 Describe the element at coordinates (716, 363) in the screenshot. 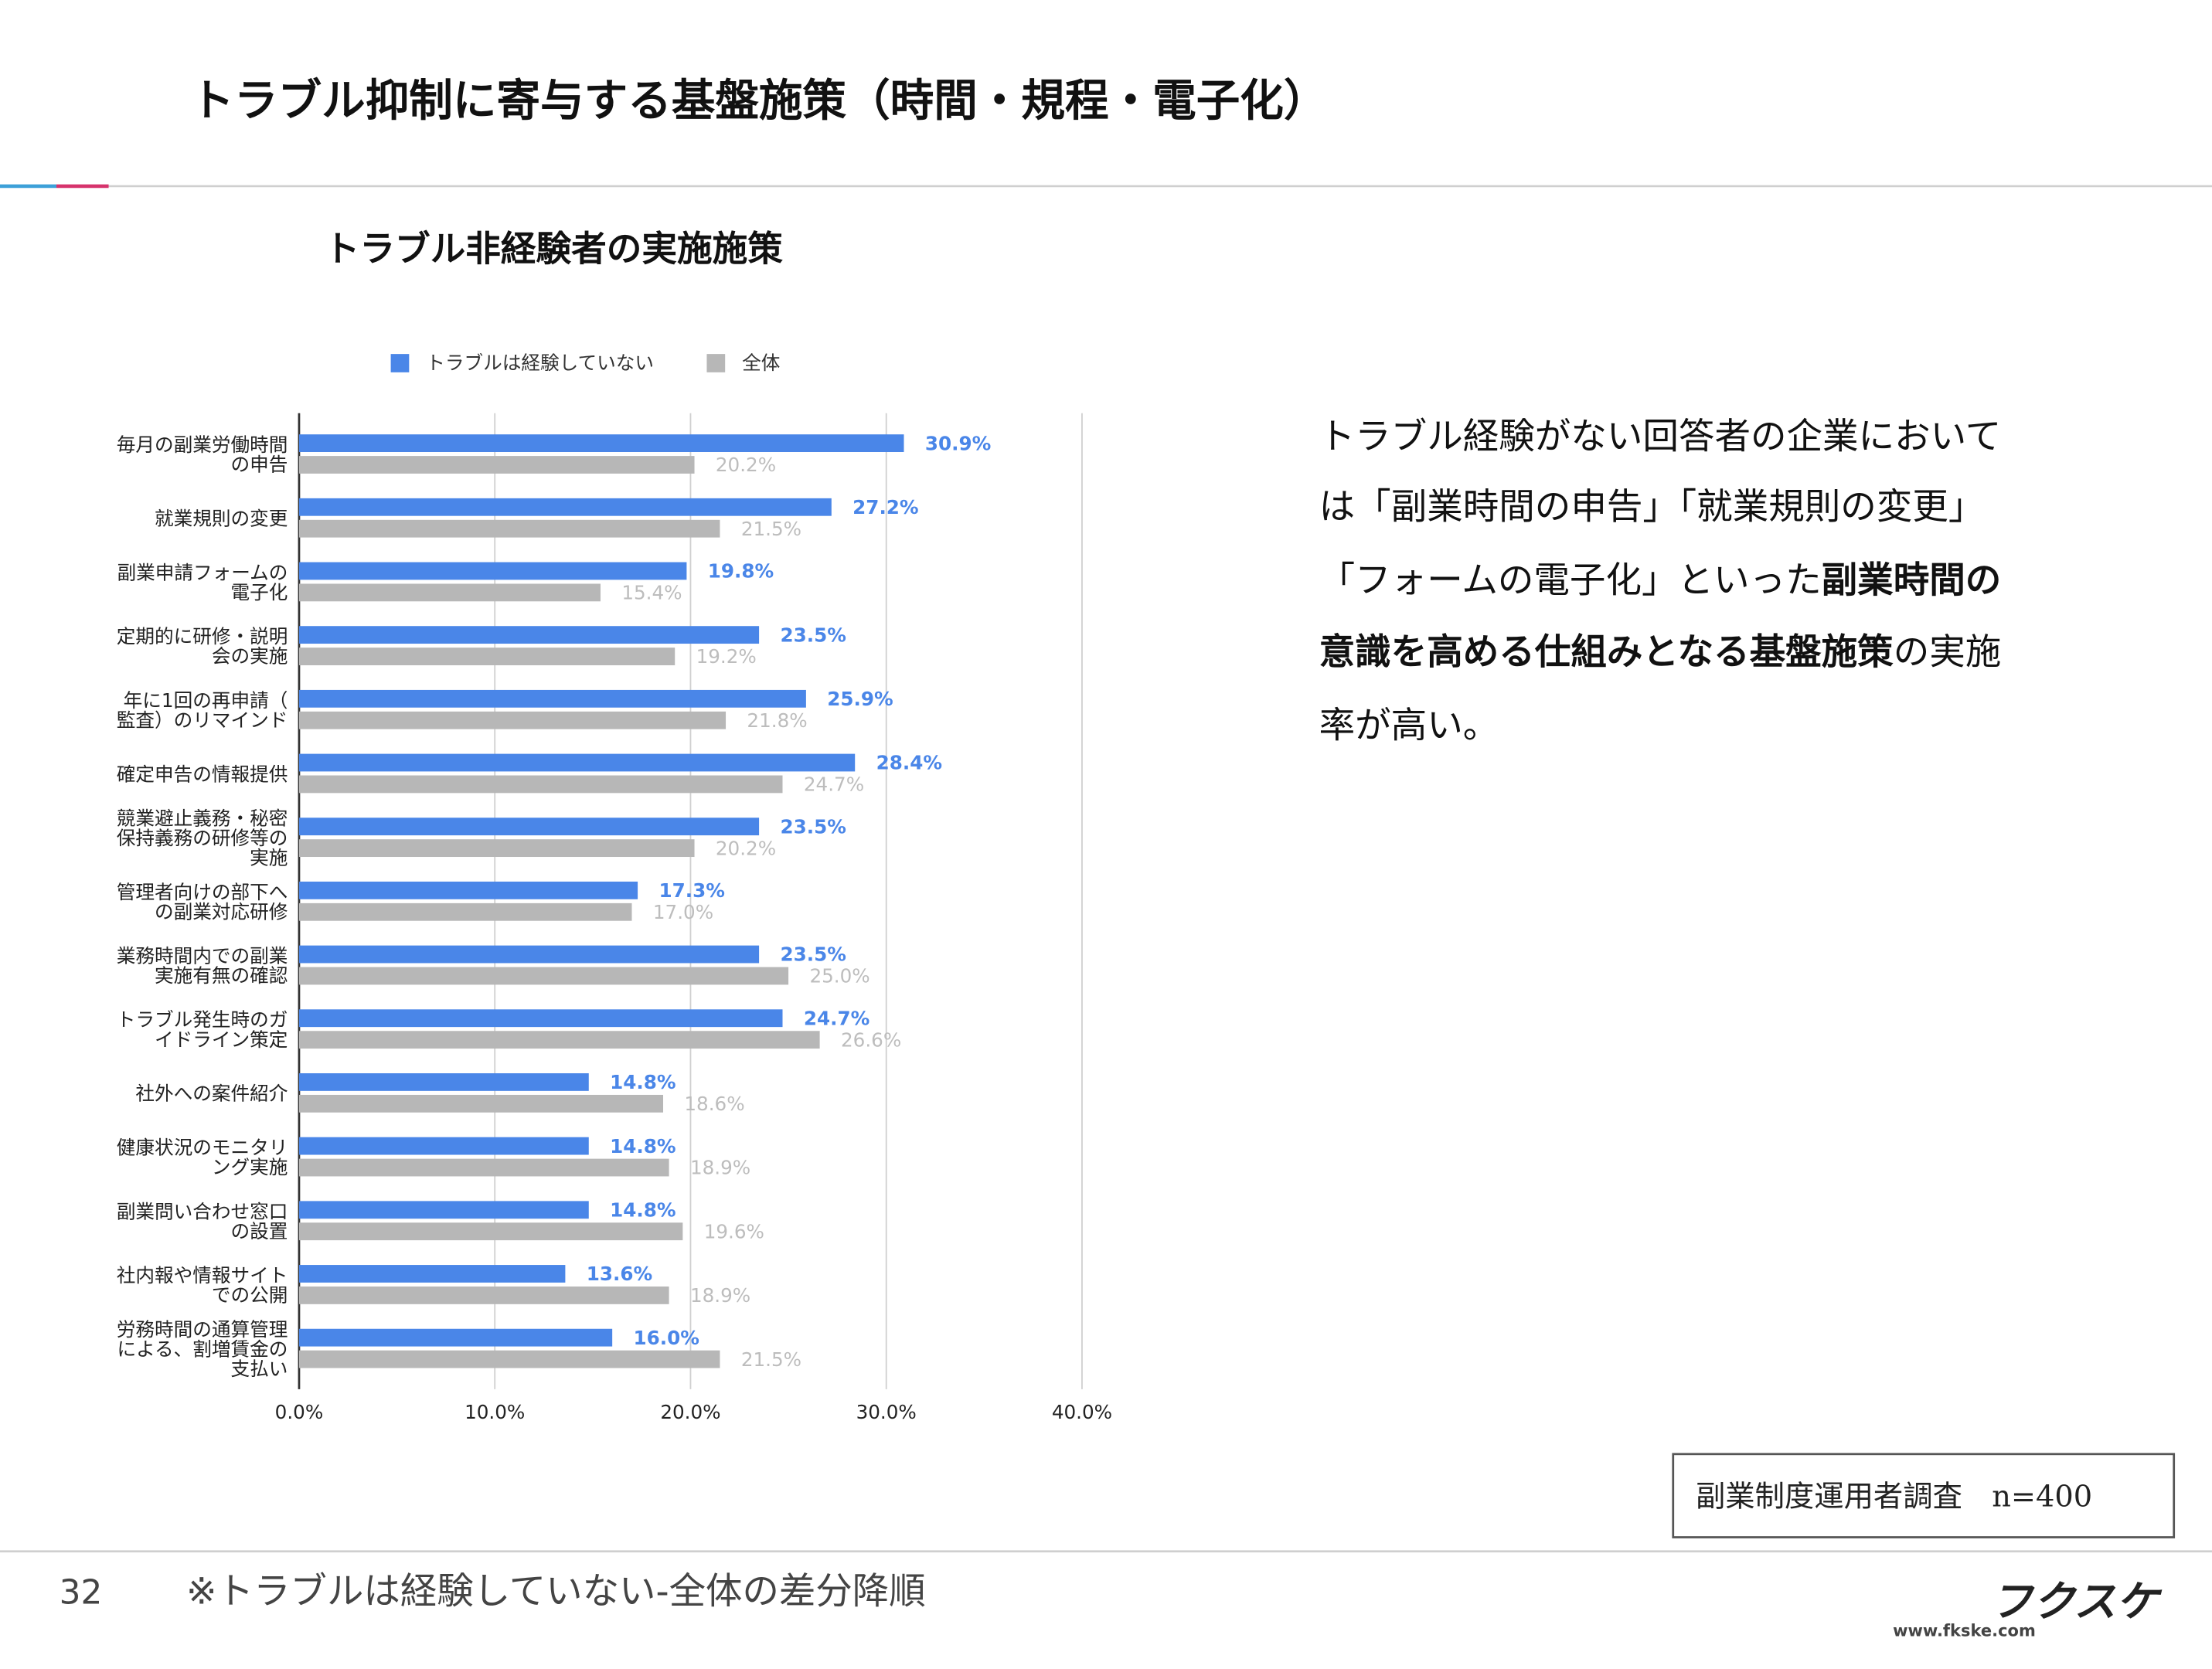

I see `legend-swatch` at that location.